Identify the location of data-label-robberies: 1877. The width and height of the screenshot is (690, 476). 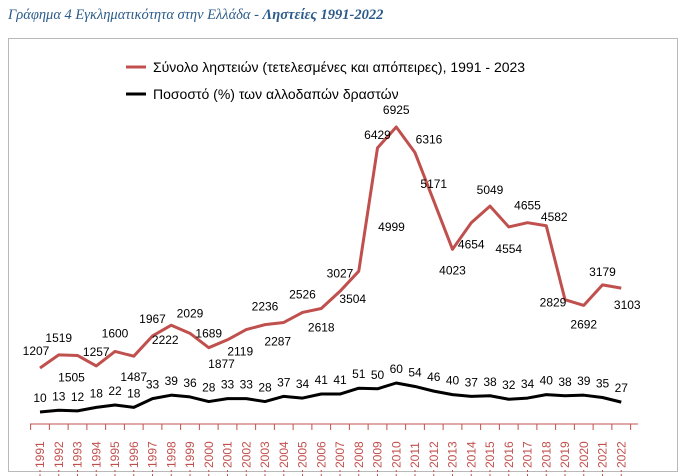
(221, 364).